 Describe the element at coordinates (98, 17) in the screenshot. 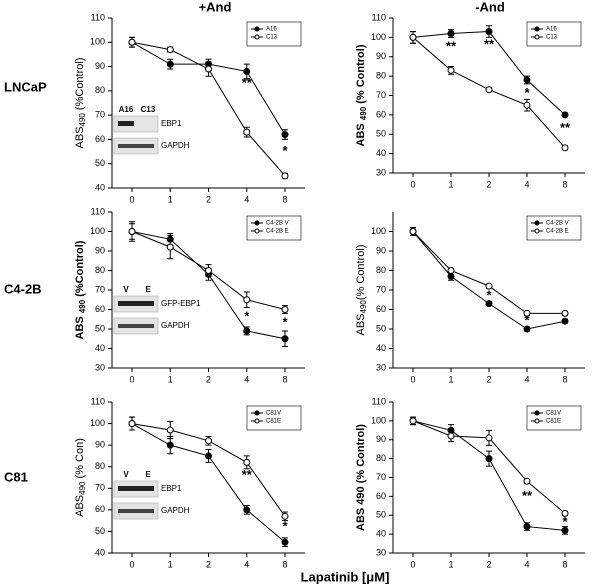

I see `y-tick-label: 110` at that location.